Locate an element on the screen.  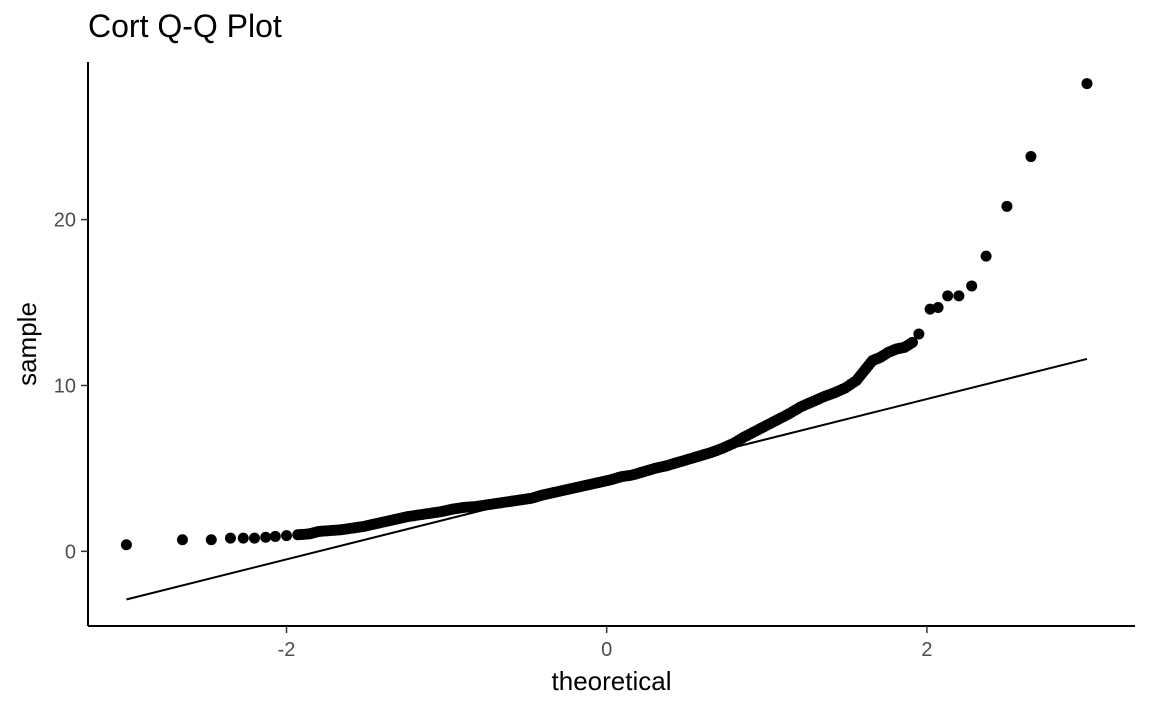
y-tick-label: 10 is located at coordinates (65, 386).